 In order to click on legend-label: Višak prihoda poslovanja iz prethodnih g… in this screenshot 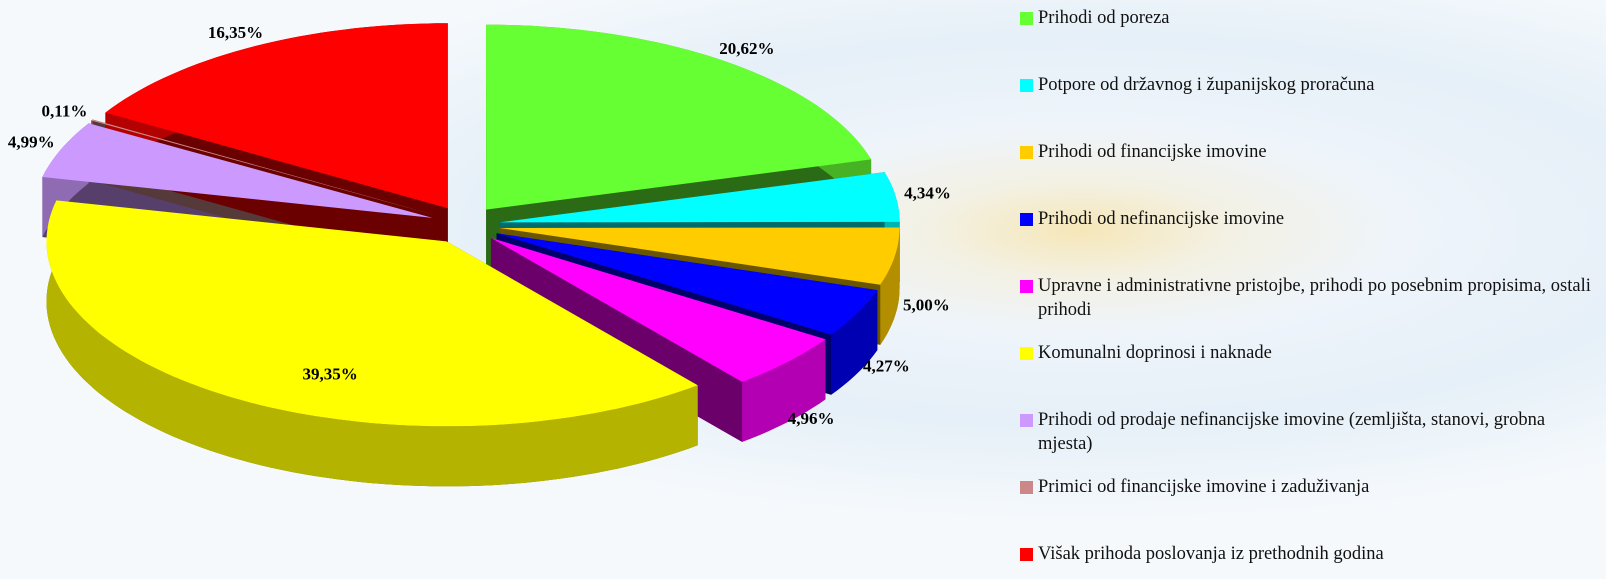, I will do `click(1211, 554)`.